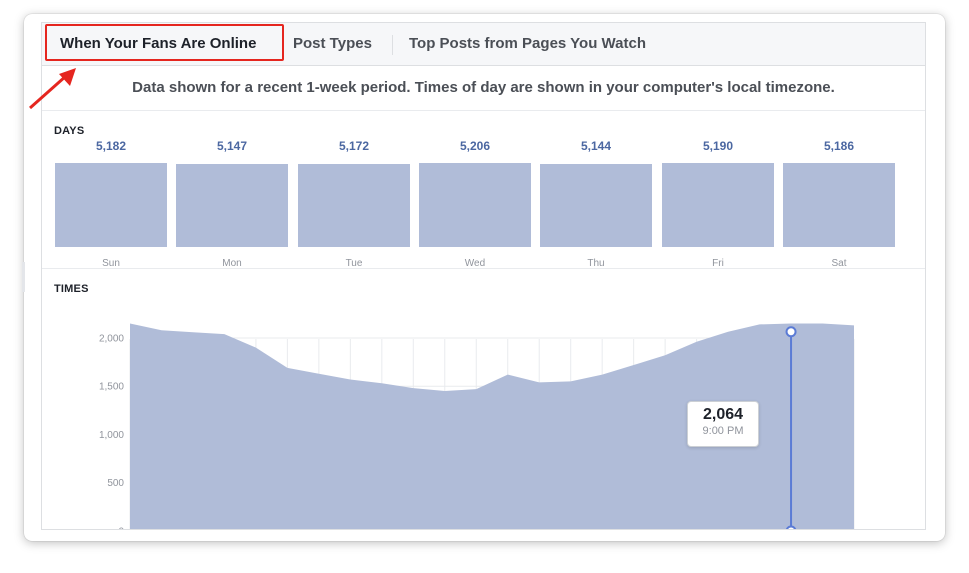 This screenshot has height=573, width=969. Describe the element at coordinates (723, 431) in the screenshot. I see `tooltip-time: 9:00 PM` at that location.